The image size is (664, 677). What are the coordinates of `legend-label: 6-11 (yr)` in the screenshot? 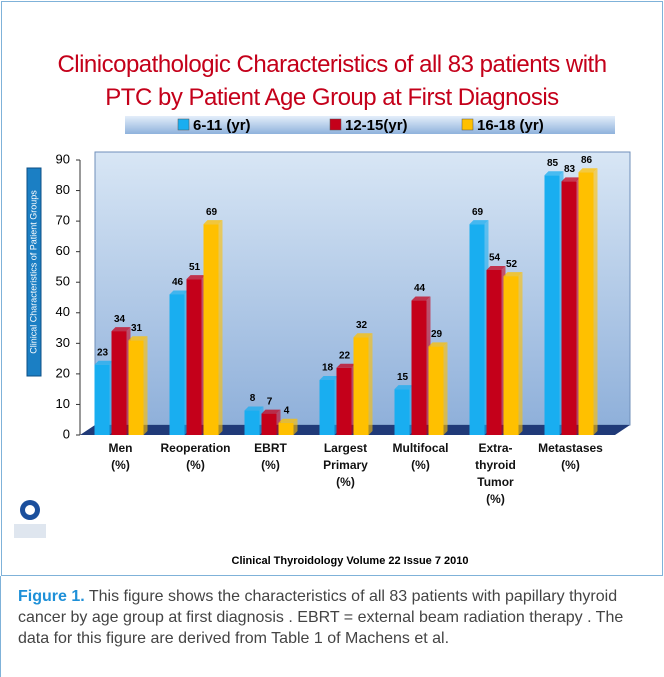 It's located at (222, 125).